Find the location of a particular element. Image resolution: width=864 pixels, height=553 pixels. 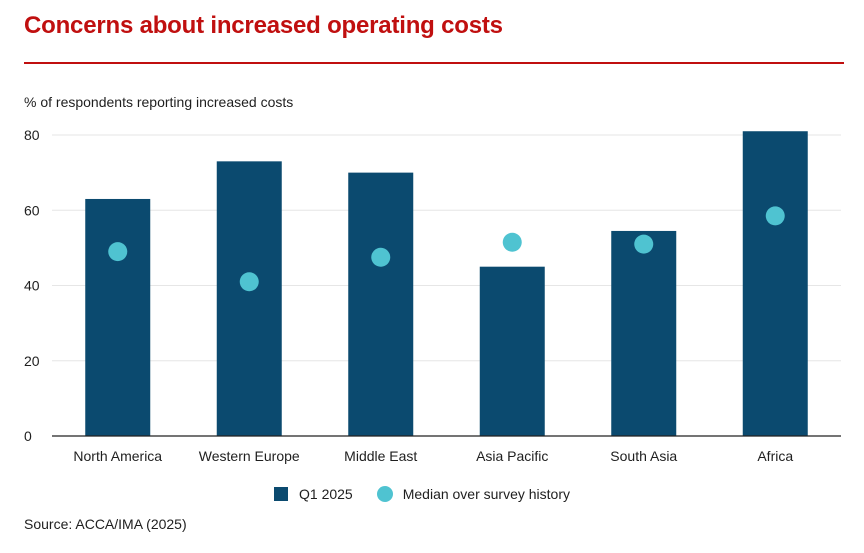

title-divider is located at coordinates (434, 63).